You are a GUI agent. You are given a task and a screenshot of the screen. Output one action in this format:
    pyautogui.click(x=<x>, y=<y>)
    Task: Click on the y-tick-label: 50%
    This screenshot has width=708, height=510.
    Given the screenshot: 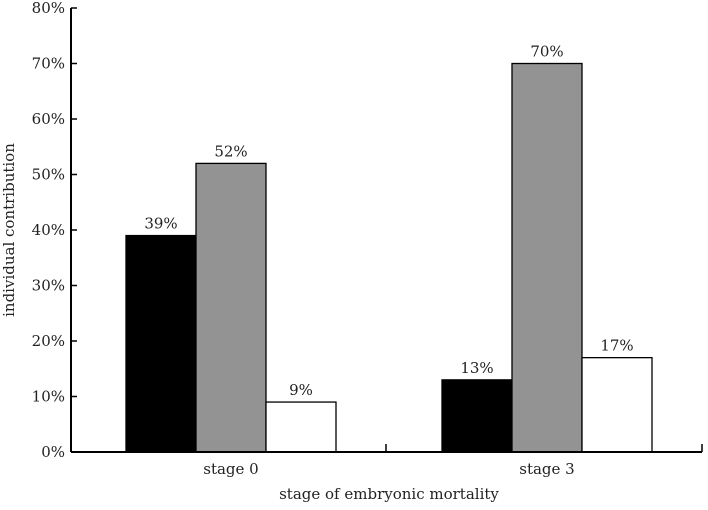 What is the action you would take?
    pyautogui.click(x=48, y=175)
    